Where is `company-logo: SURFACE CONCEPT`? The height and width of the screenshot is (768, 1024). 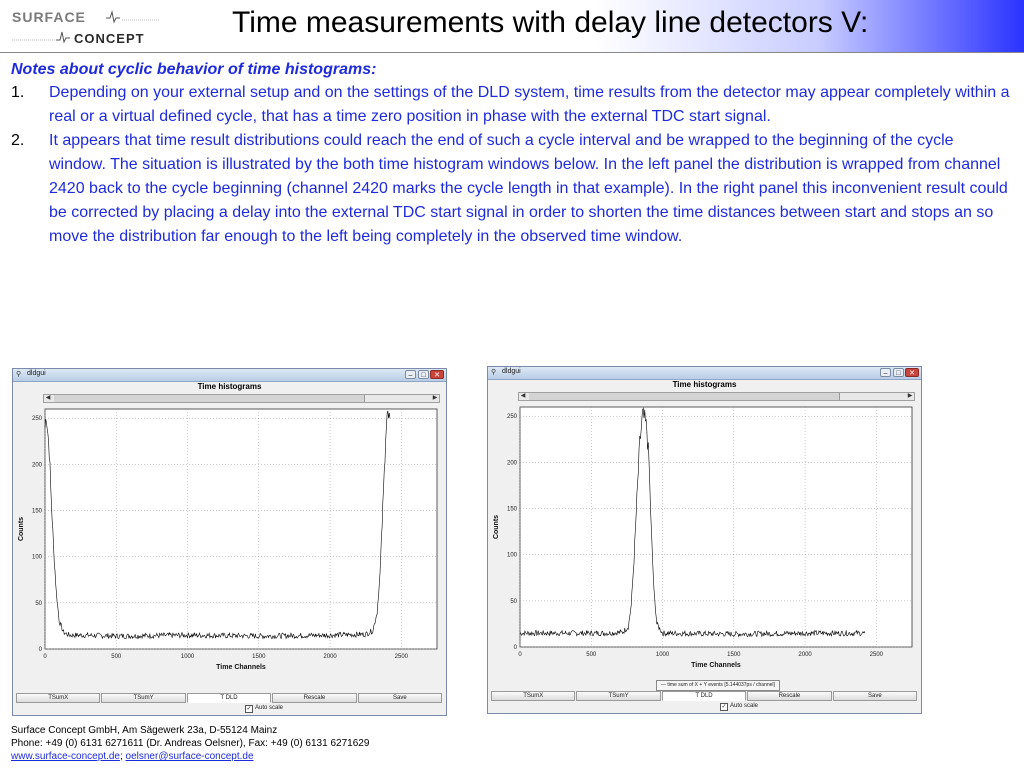 company-logo: SURFACE CONCEPT is located at coordinates (86, 27).